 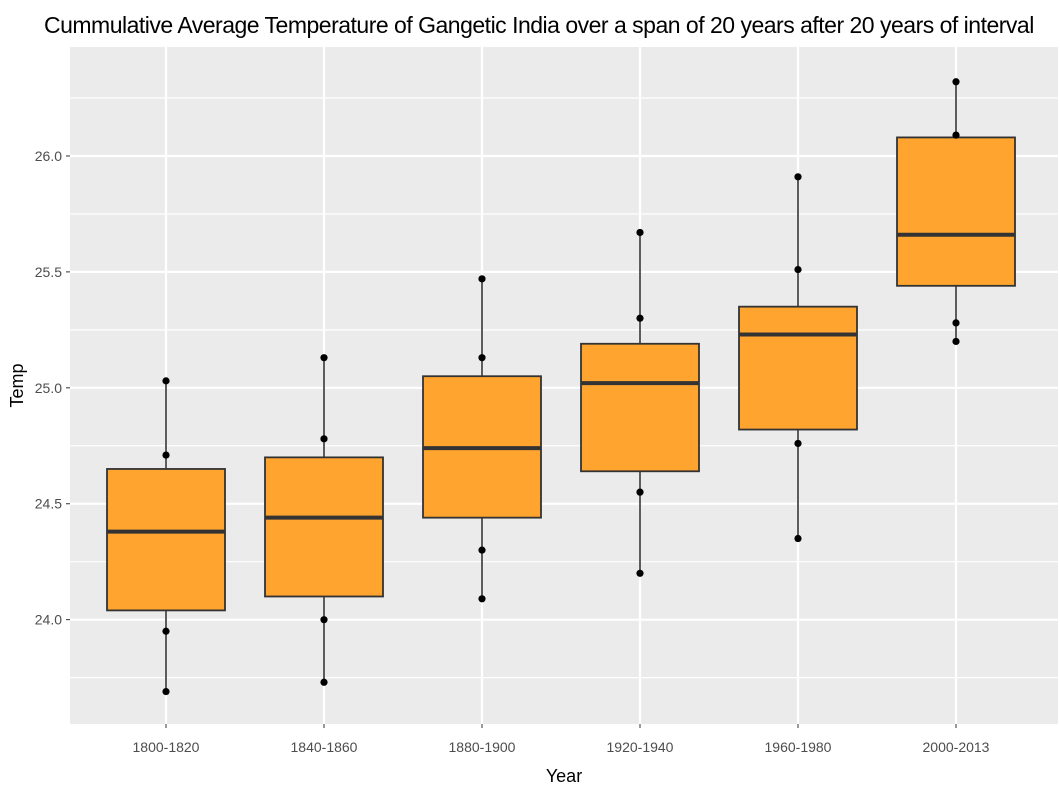 What do you see at coordinates (48, 388) in the screenshot?
I see `y-tick-label: 25.0` at bounding box center [48, 388].